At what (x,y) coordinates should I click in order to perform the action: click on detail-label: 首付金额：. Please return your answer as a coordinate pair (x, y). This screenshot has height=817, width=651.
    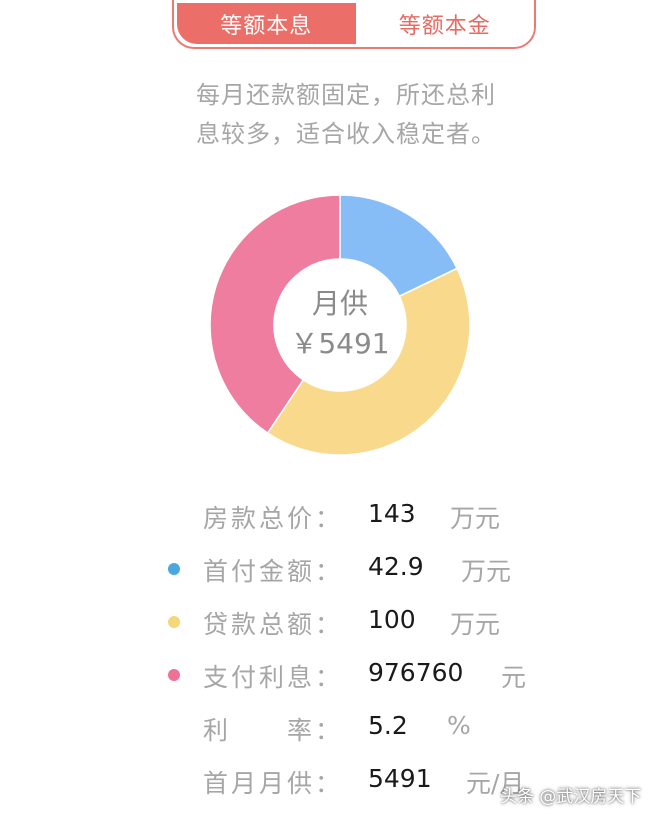
    Looking at the image, I should click on (273, 571).